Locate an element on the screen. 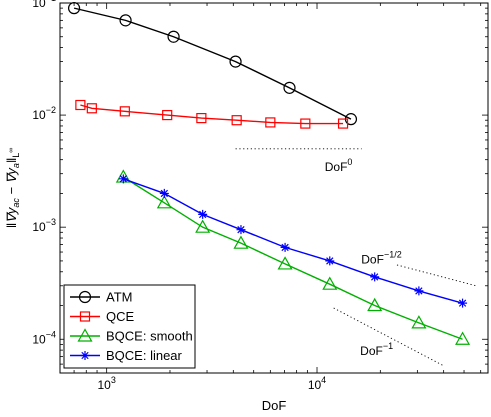 The width and height of the screenshot is (491, 417). y-tick-label: 10⁻⁴ is located at coordinates (44, 337).